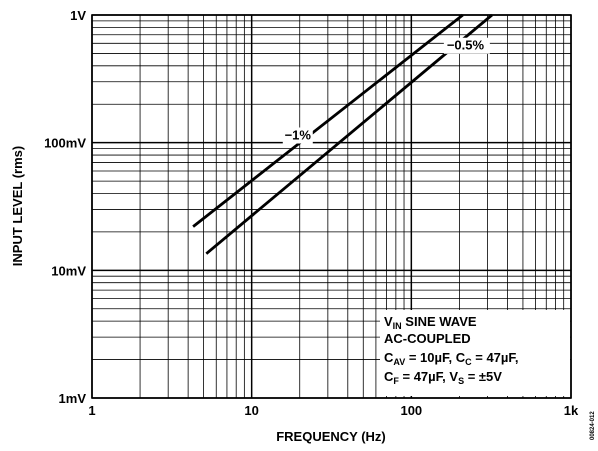  Describe the element at coordinates (430, 322) in the screenshot. I see `annotation-line-signal: VIN SINE WAVE` at that location.